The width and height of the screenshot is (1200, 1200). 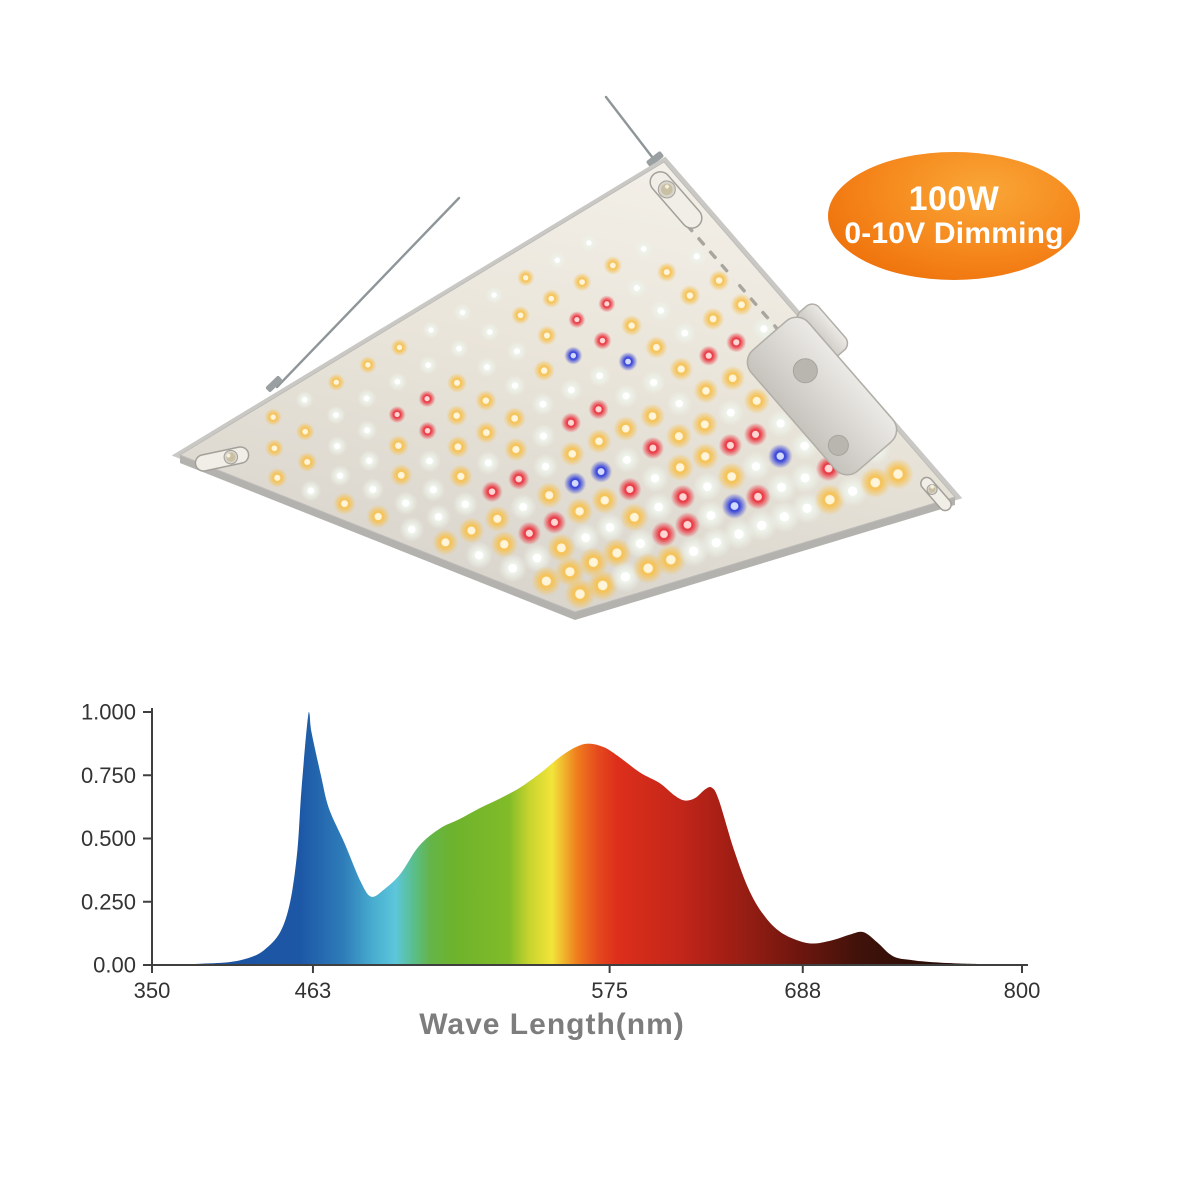 I want to click on hanging-wire-left, so click(x=368, y=292).